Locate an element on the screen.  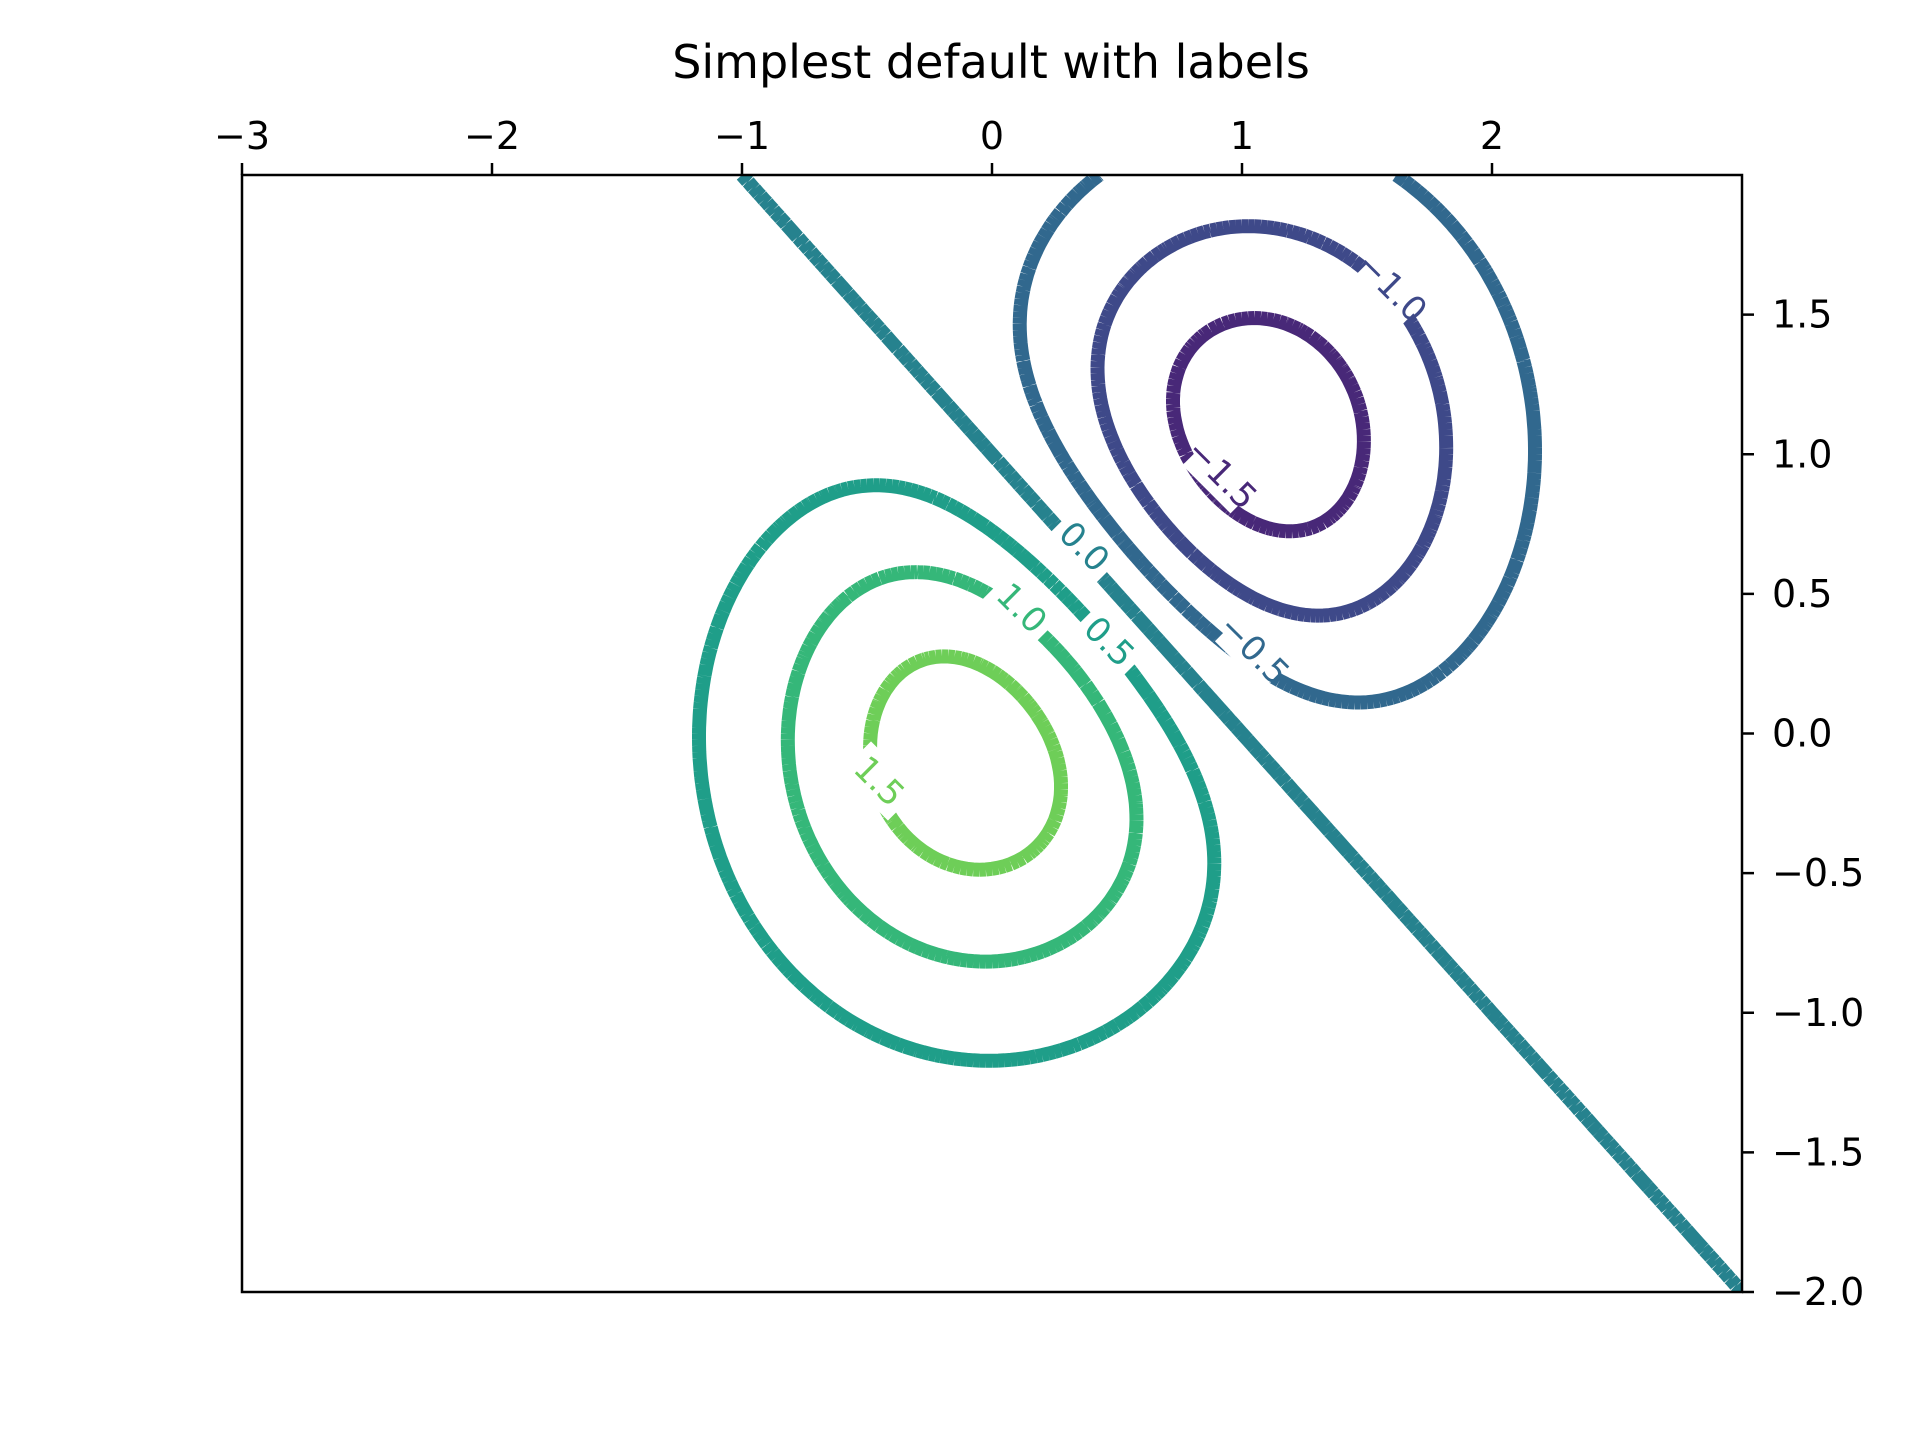
x-tick-label: 2 is located at coordinates (1492, 136).